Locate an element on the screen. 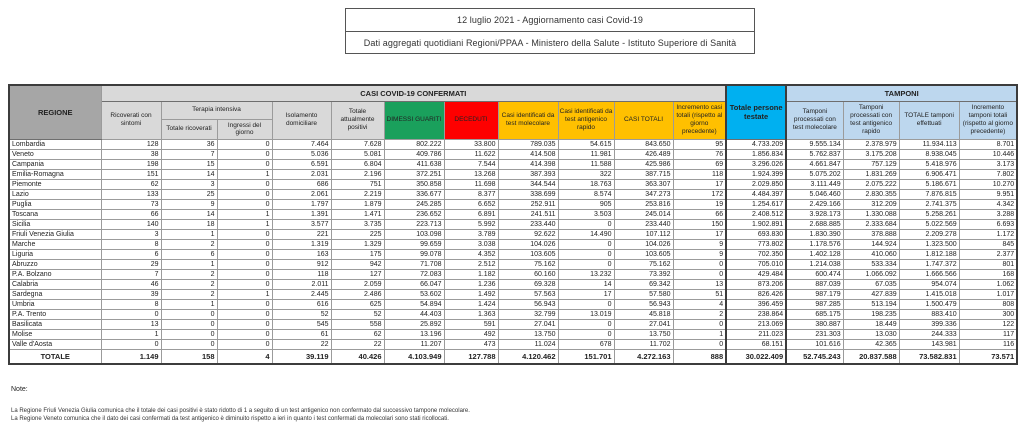  value-cell: 52 is located at coordinates (301, 314).